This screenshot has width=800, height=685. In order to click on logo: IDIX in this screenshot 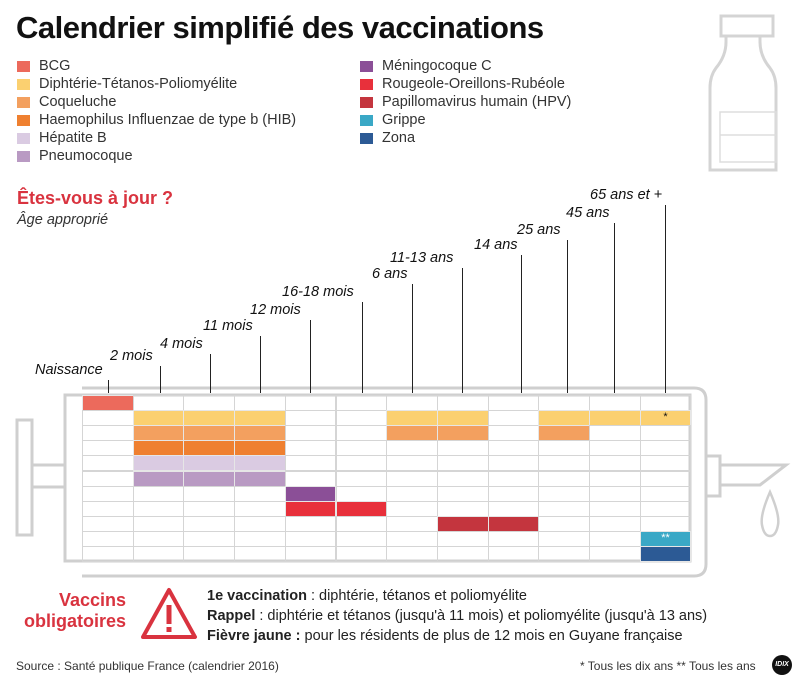, I will do `click(782, 665)`.